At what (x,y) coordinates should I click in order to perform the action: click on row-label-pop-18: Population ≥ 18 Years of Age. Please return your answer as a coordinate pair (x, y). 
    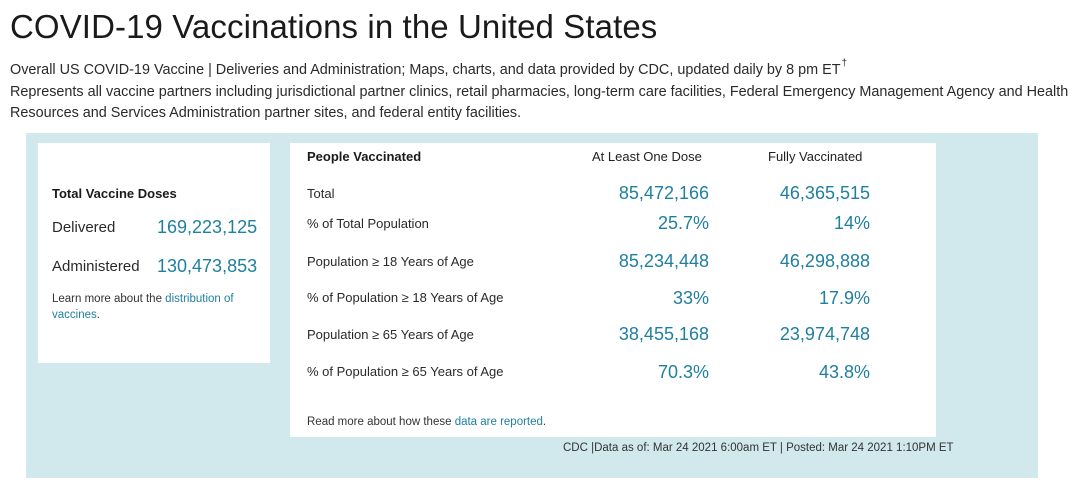
    Looking at the image, I should click on (390, 261).